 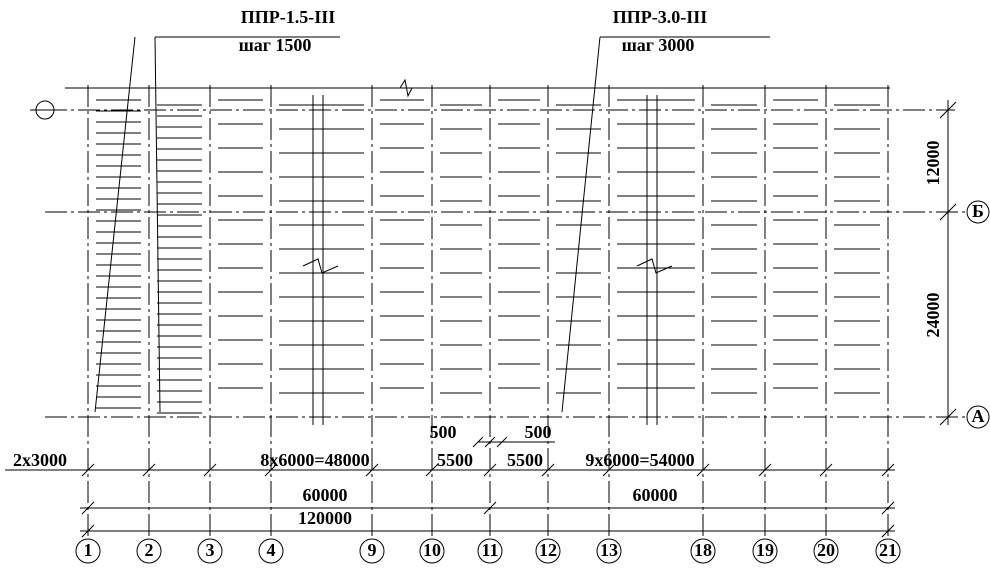 I want to click on dim-text: 12000, so click(x=933, y=163).